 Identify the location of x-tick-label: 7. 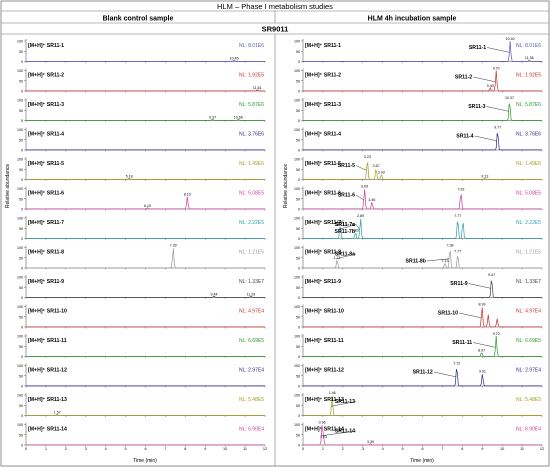
(442, 449).